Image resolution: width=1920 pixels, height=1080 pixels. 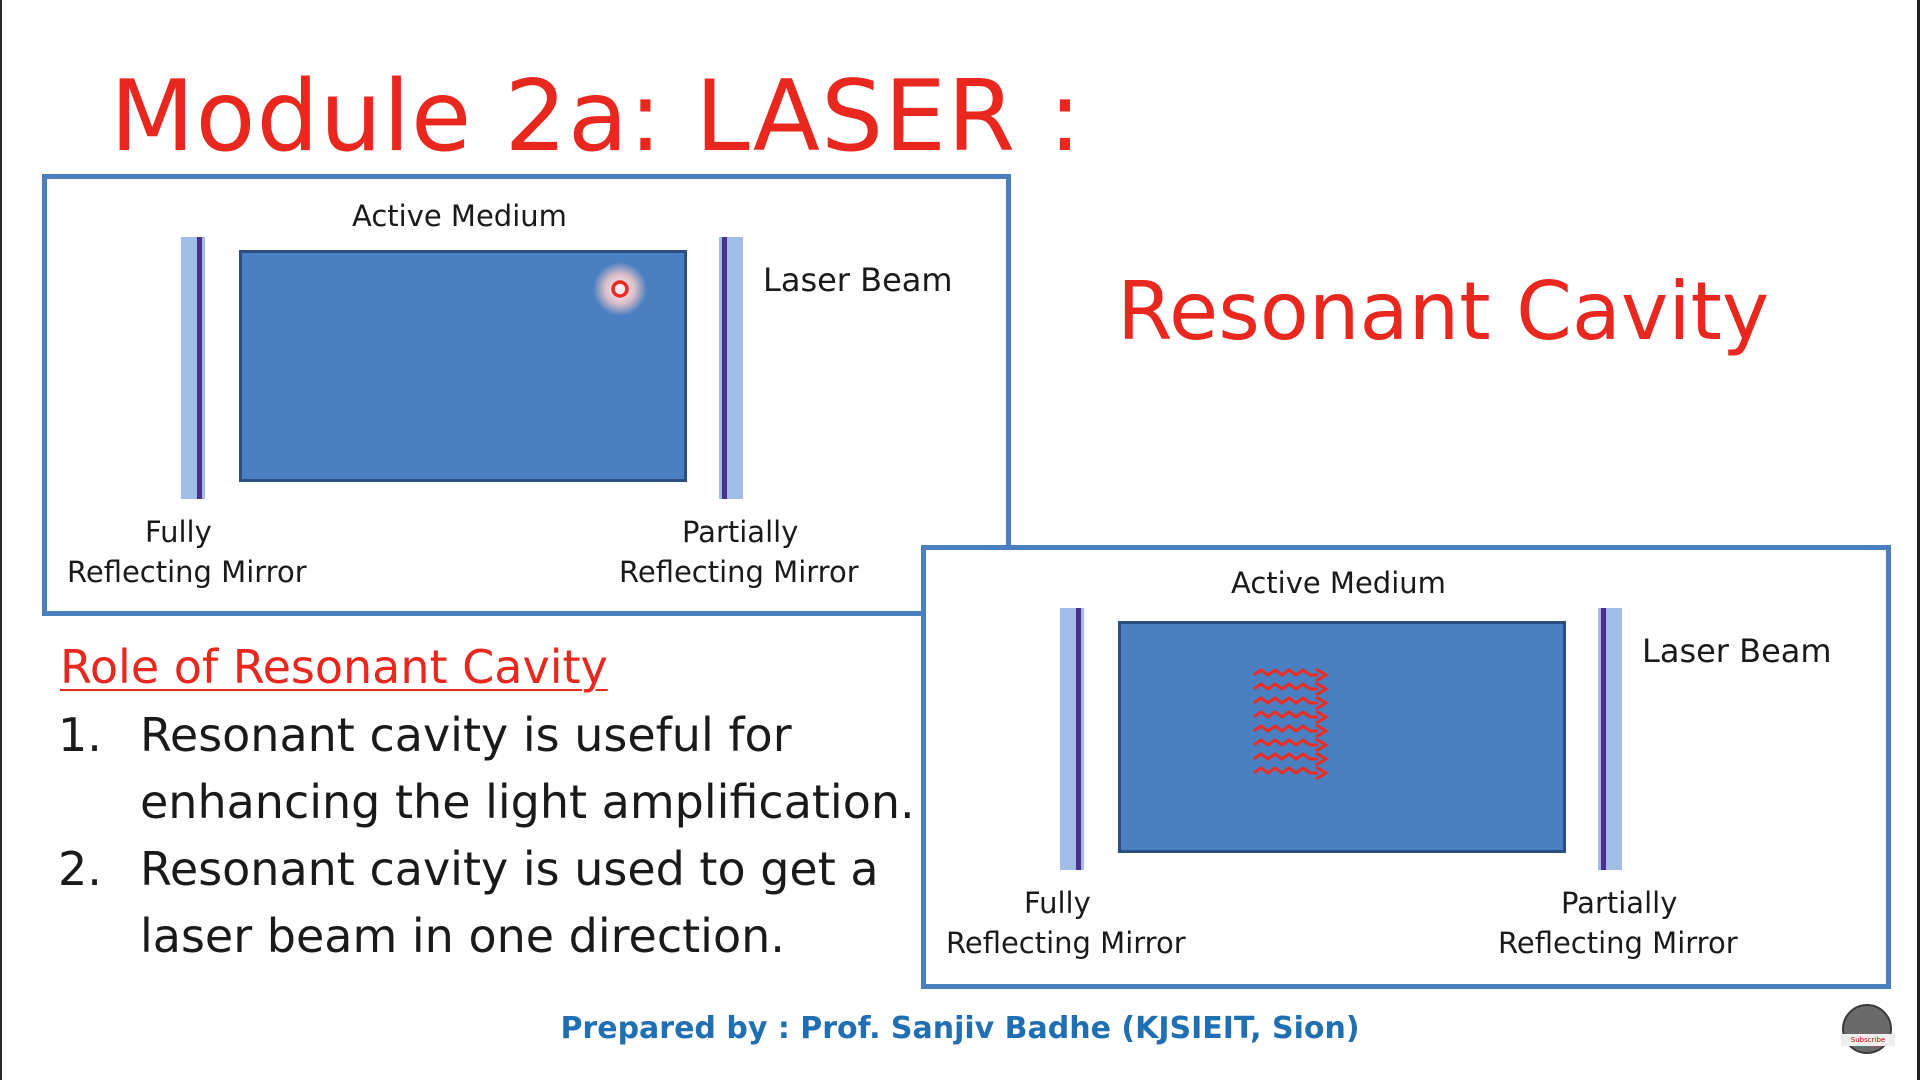 What do you see at coordinates (1, 540) in the screenshot?
I see `left-edge-rule` at bounding box center [1, 540].